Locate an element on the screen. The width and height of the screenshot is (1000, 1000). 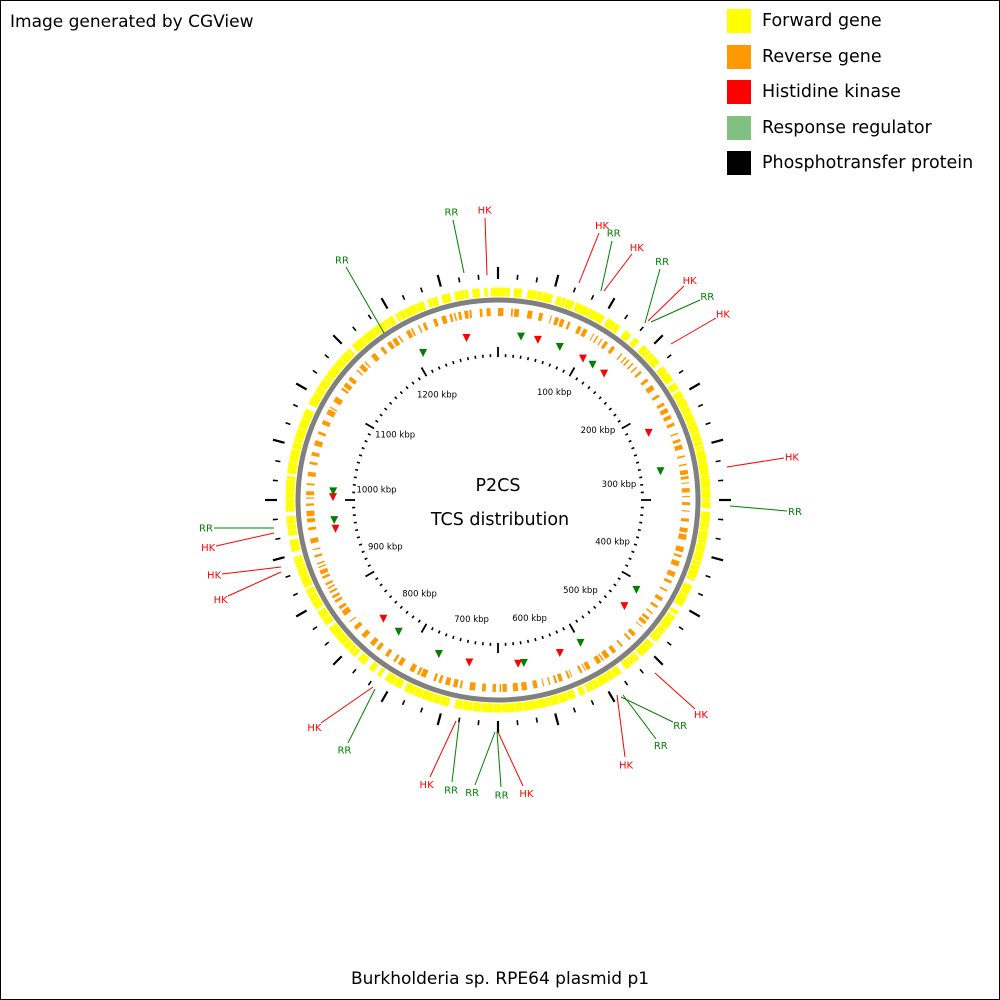
legend-item-forward-gene: Forward gene is located at coordinates (850, 21).